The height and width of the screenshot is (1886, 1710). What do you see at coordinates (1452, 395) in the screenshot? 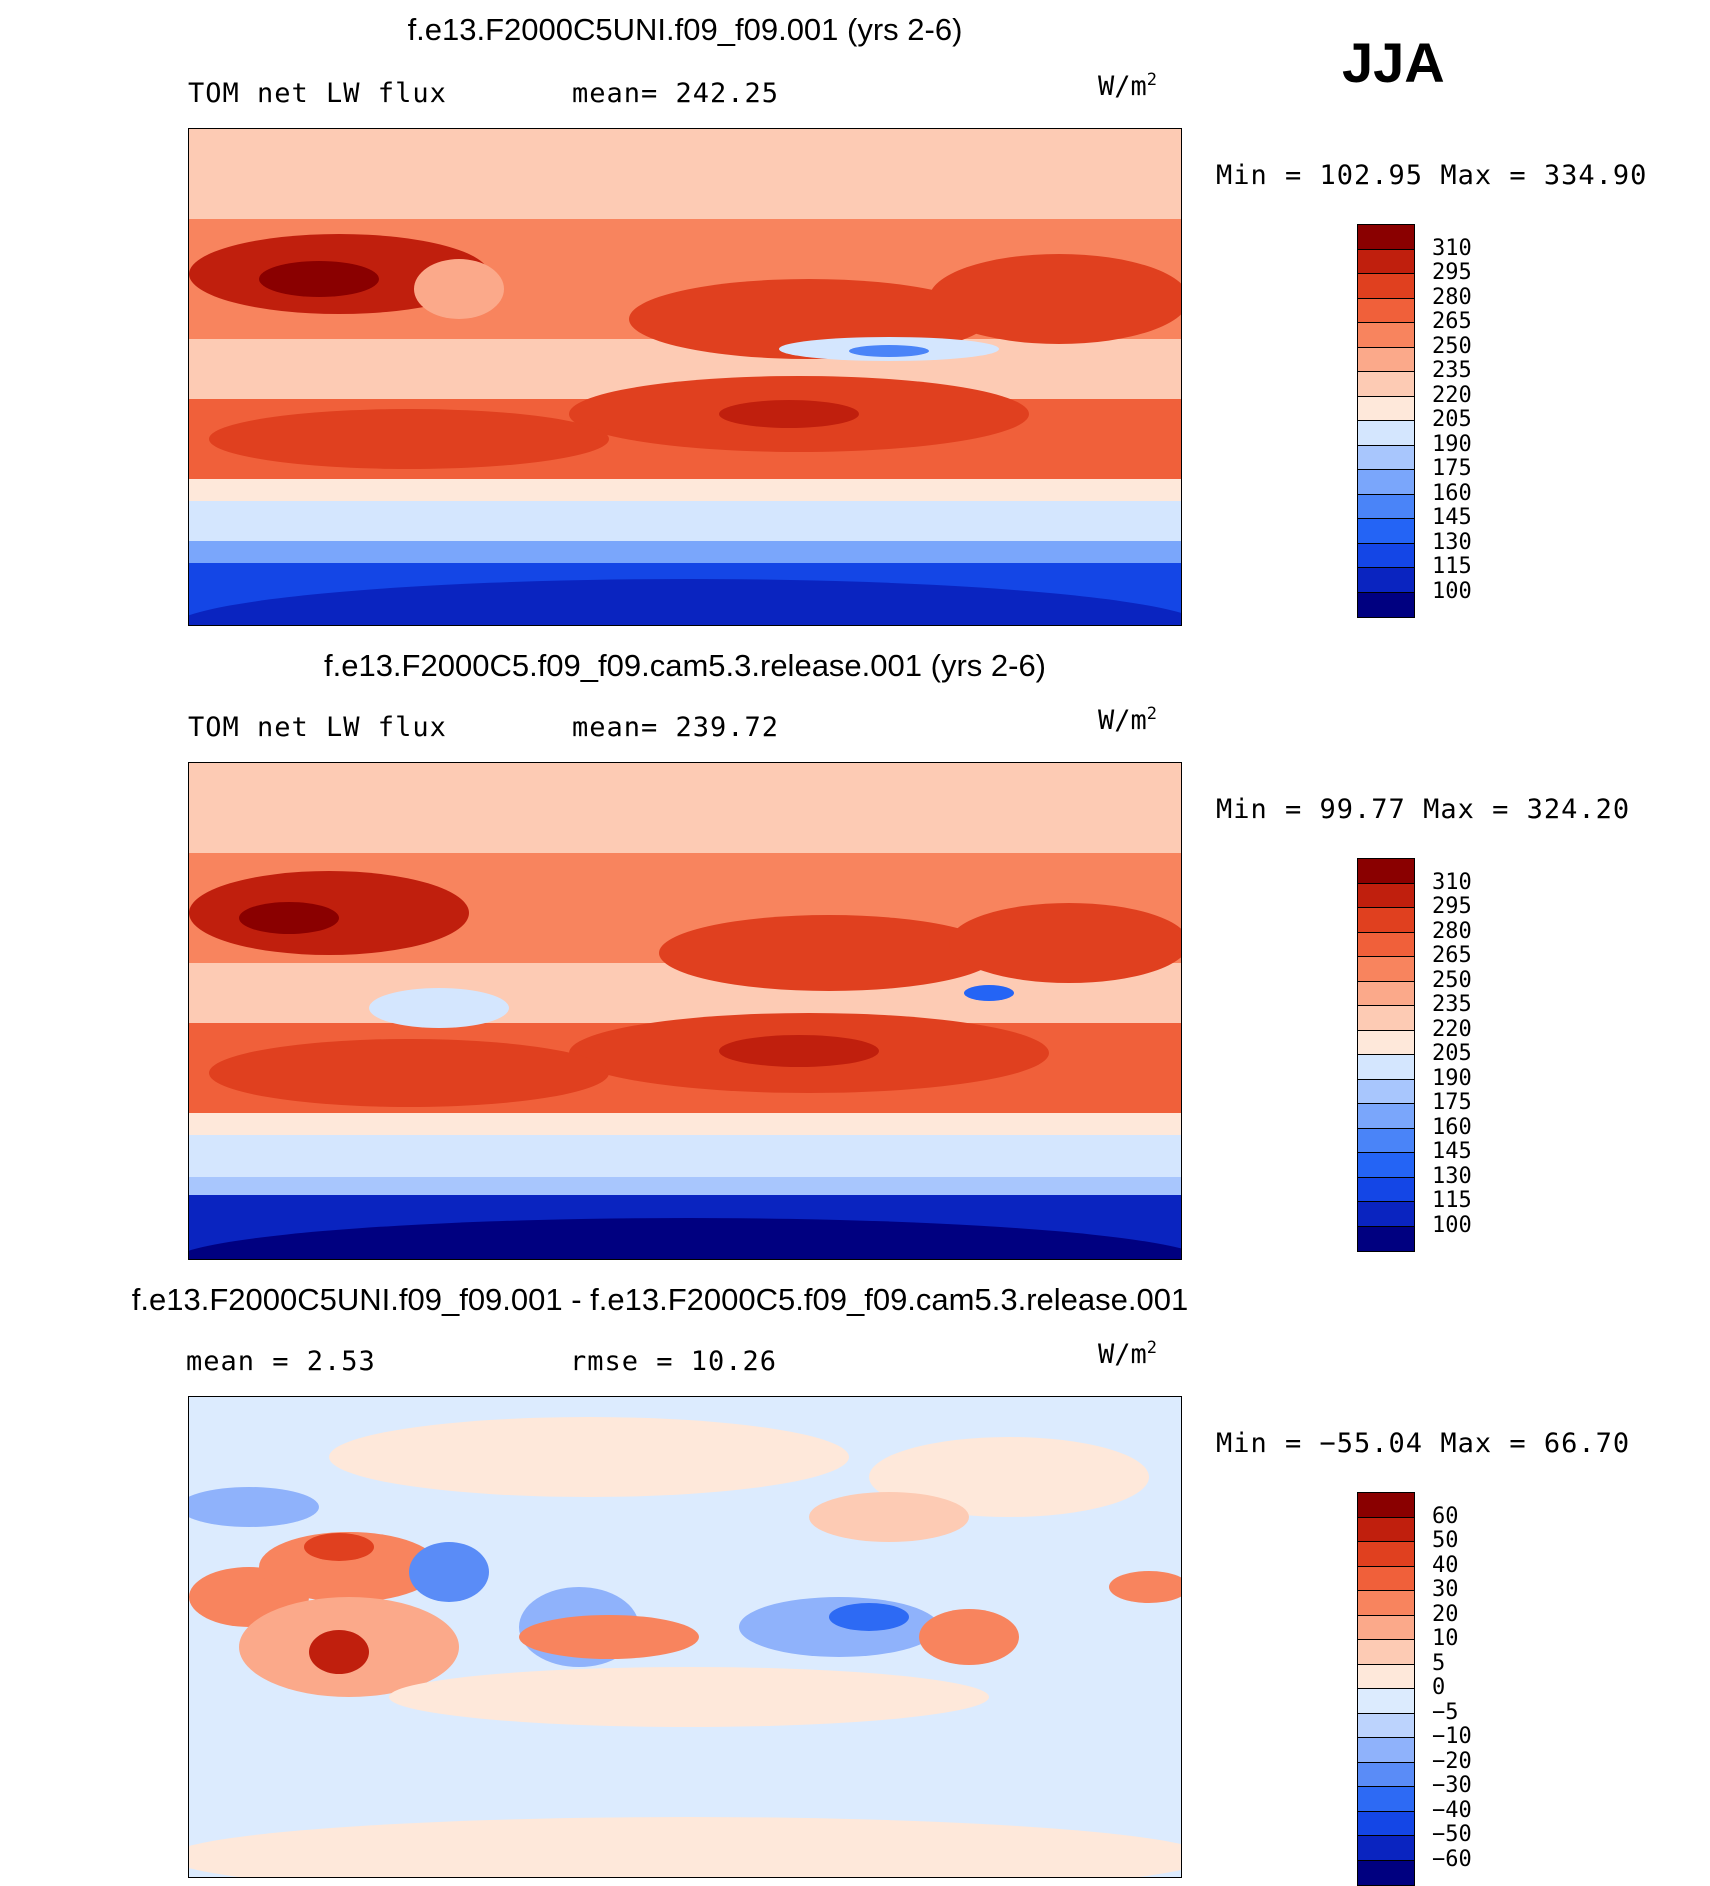
I see `panel1-tick: 220` at bounding box center [1452, 395].